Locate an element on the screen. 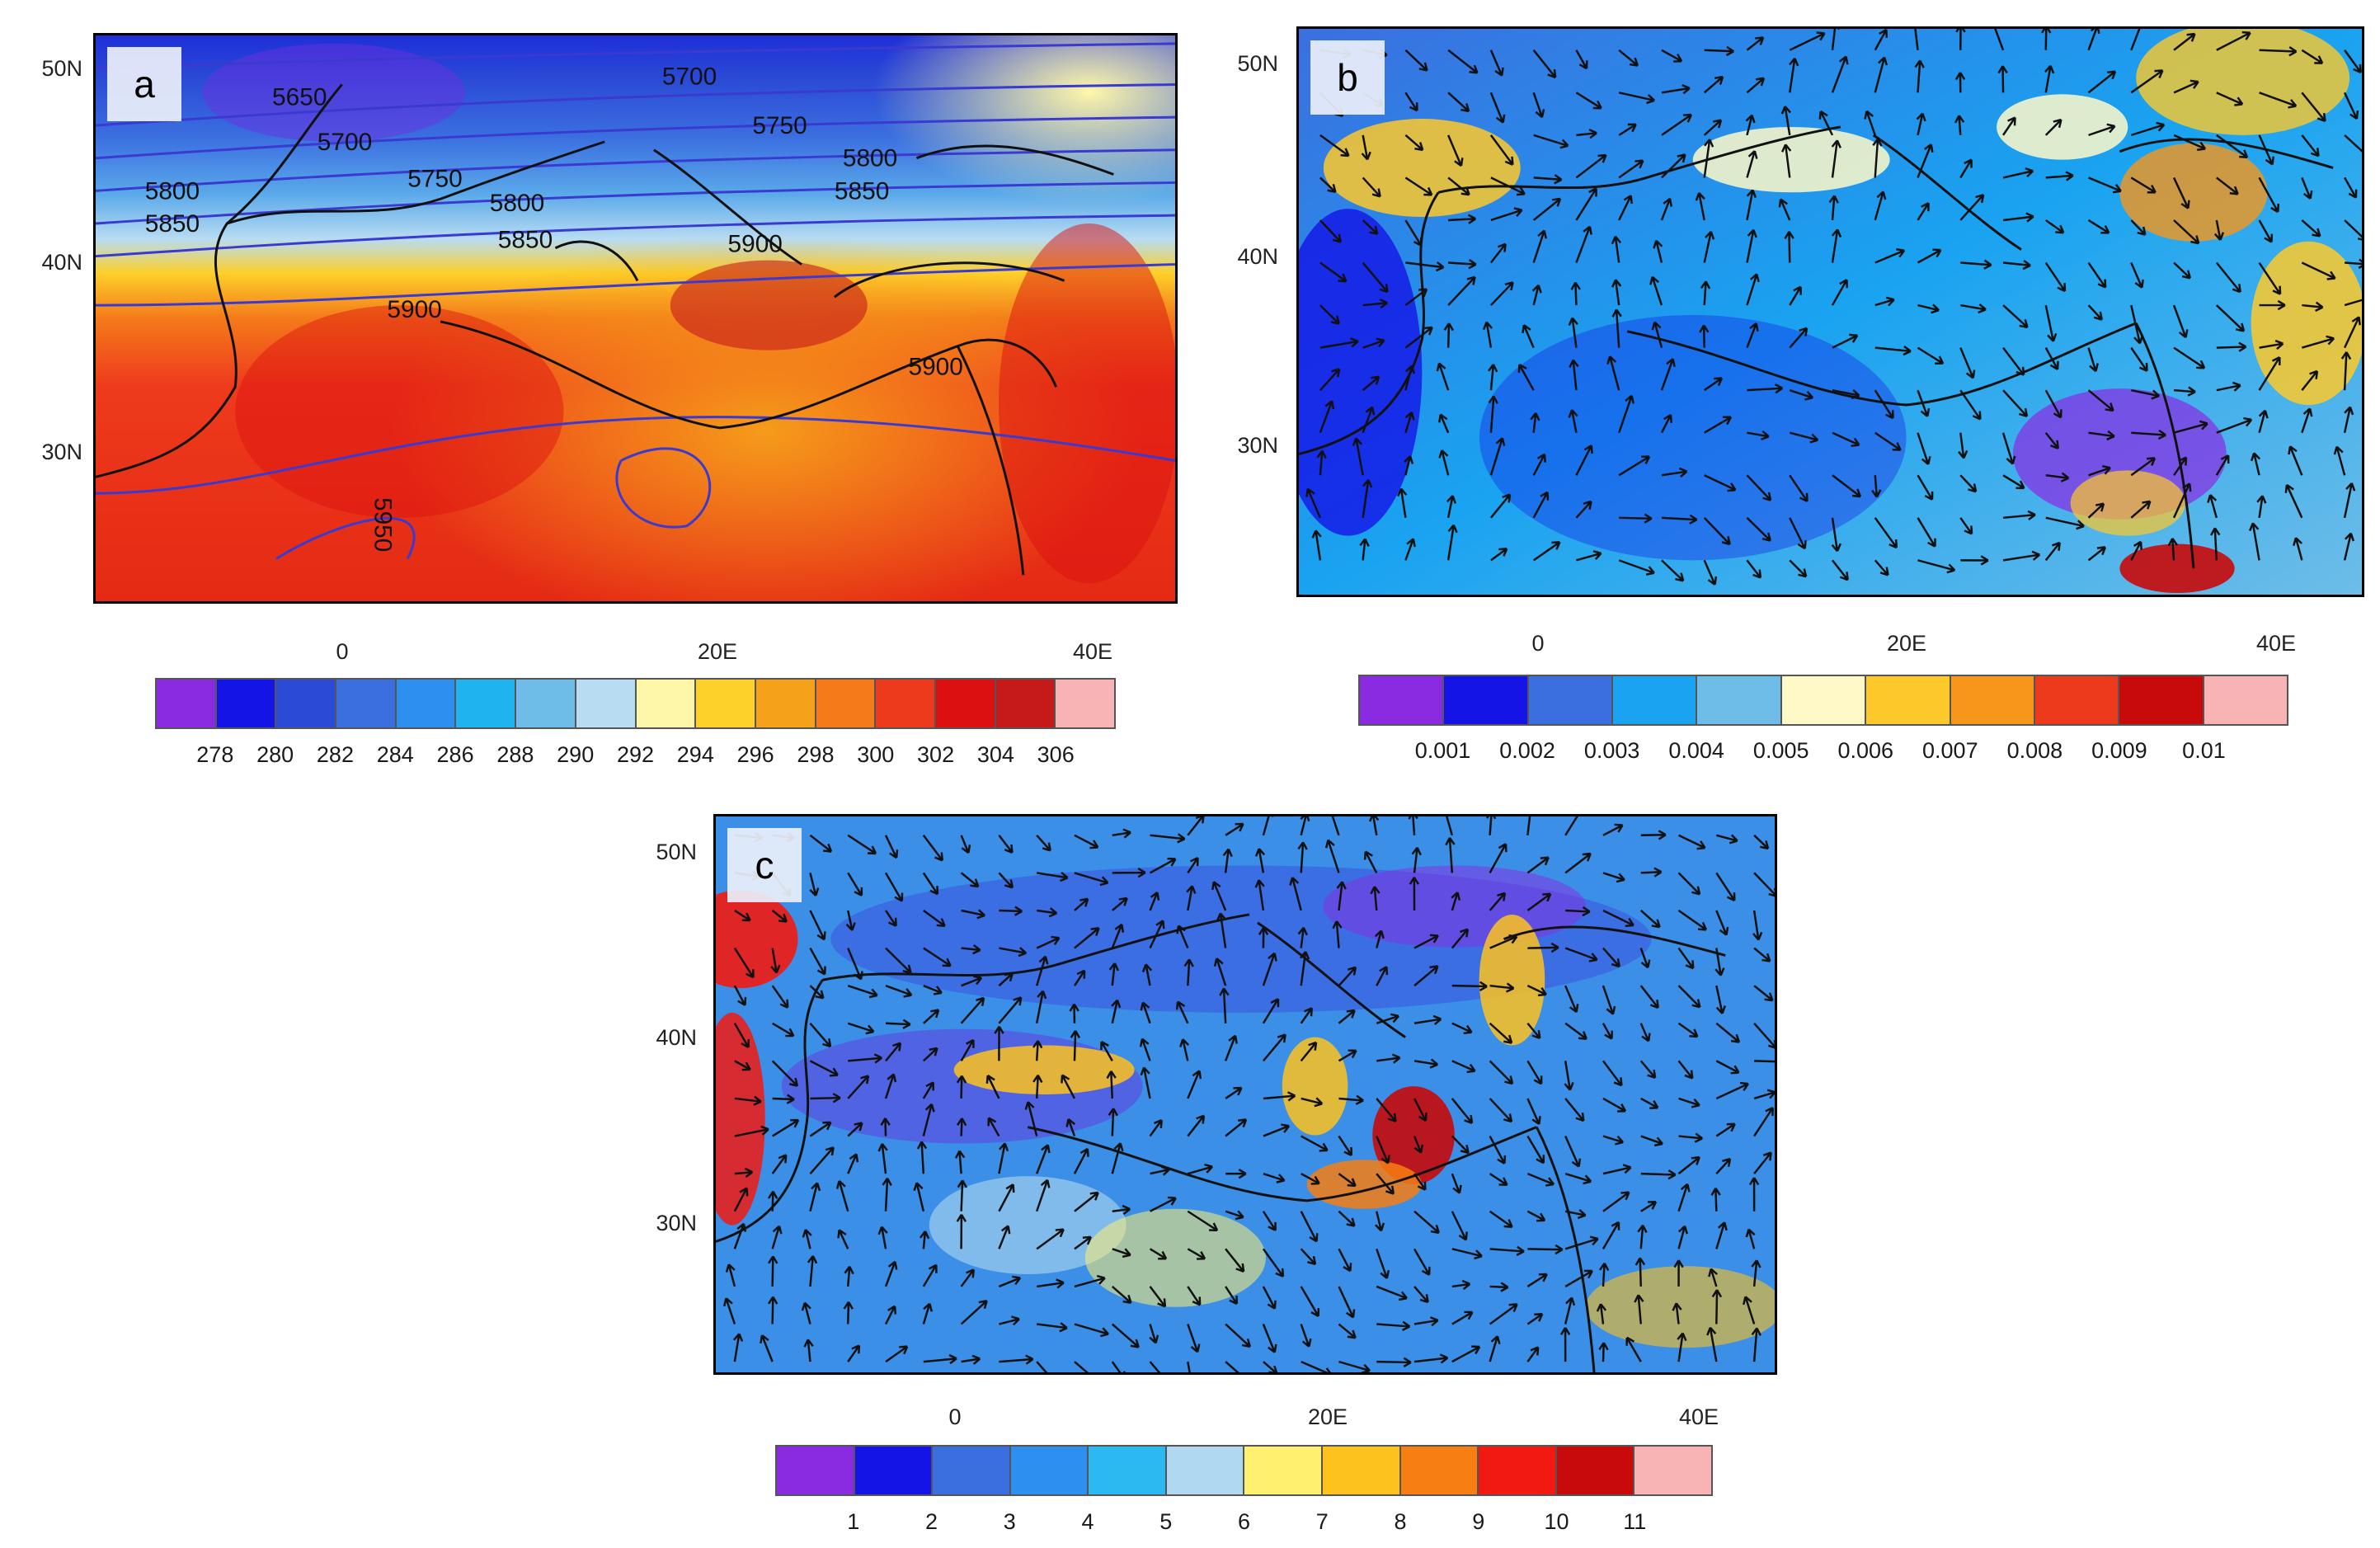  colorbar-c is located at coordinates (1244, 1470).